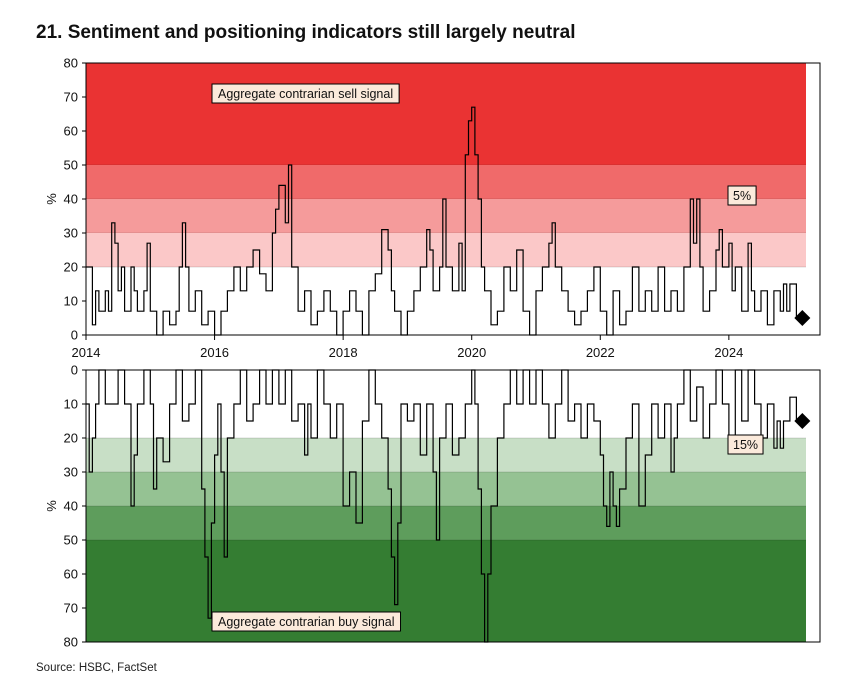 This screenshot has height=687, width=865. Describe the element at coordinates (71, 608) in the screenshot. I see `bottom-y-tick-label: 70` at that location.